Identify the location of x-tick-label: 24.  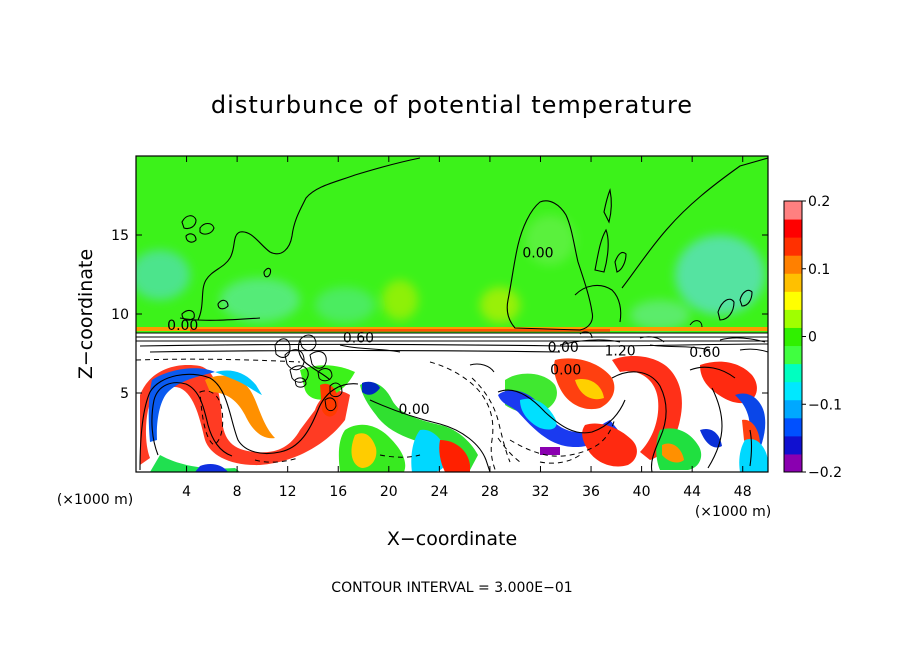
(439, 492).